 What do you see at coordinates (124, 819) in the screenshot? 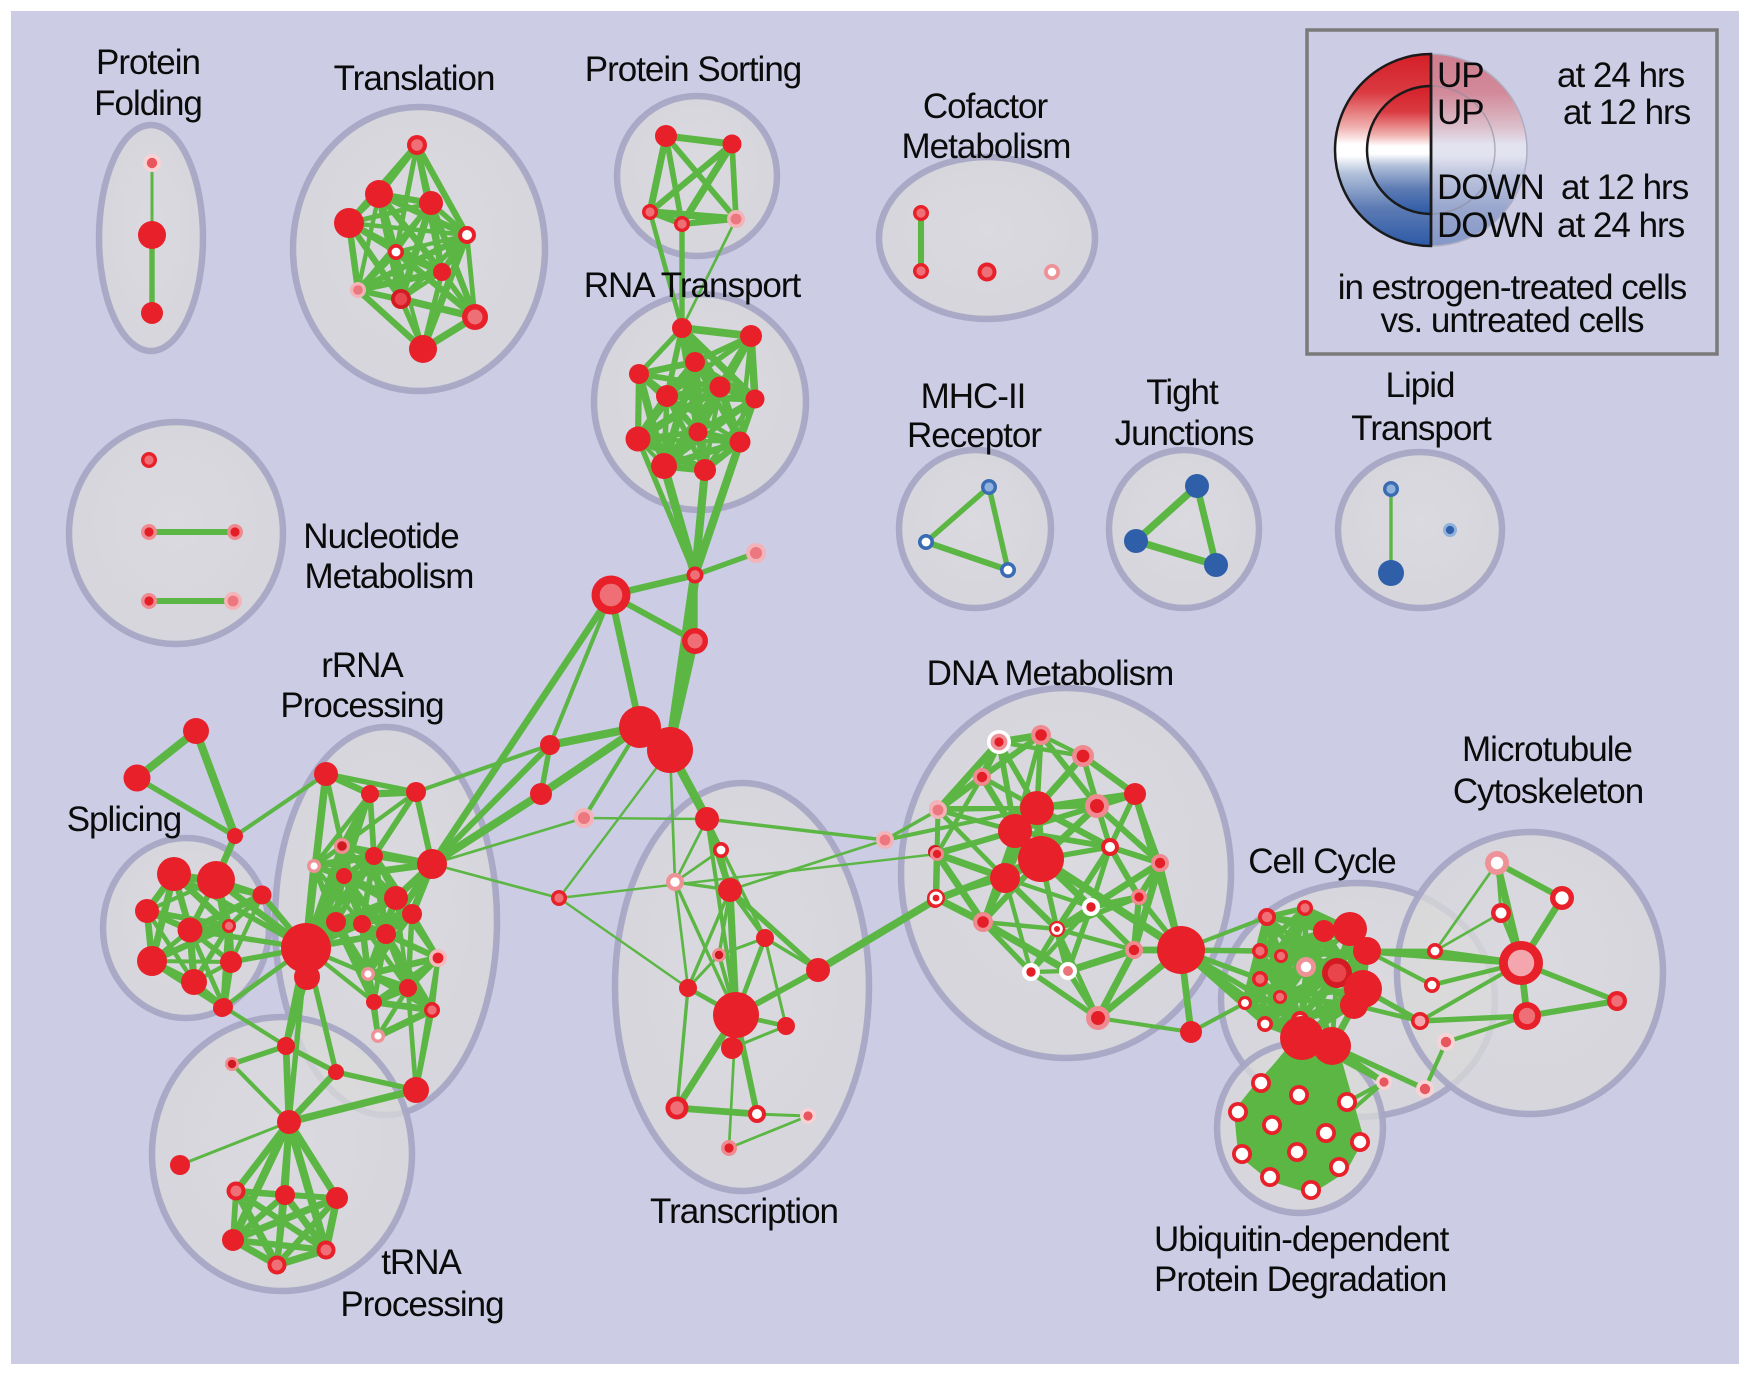
I see `svg-text: Splicing` at bounding box center [124, 819].